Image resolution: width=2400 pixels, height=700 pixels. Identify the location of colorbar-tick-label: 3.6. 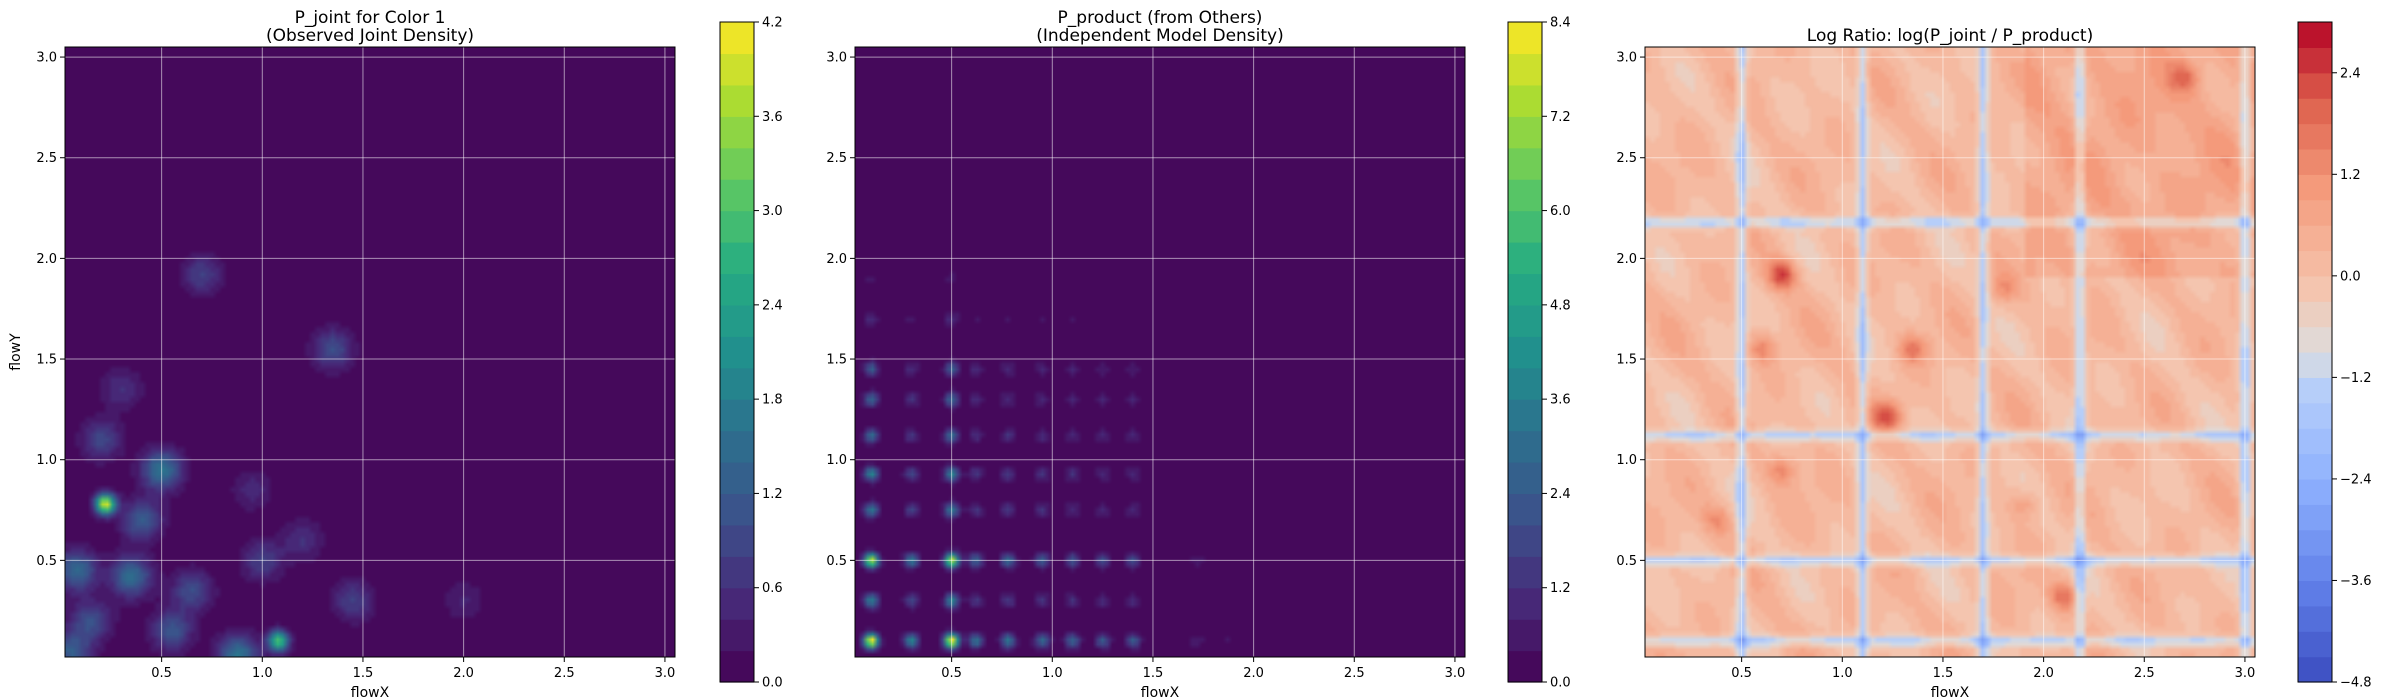
(772, 117).